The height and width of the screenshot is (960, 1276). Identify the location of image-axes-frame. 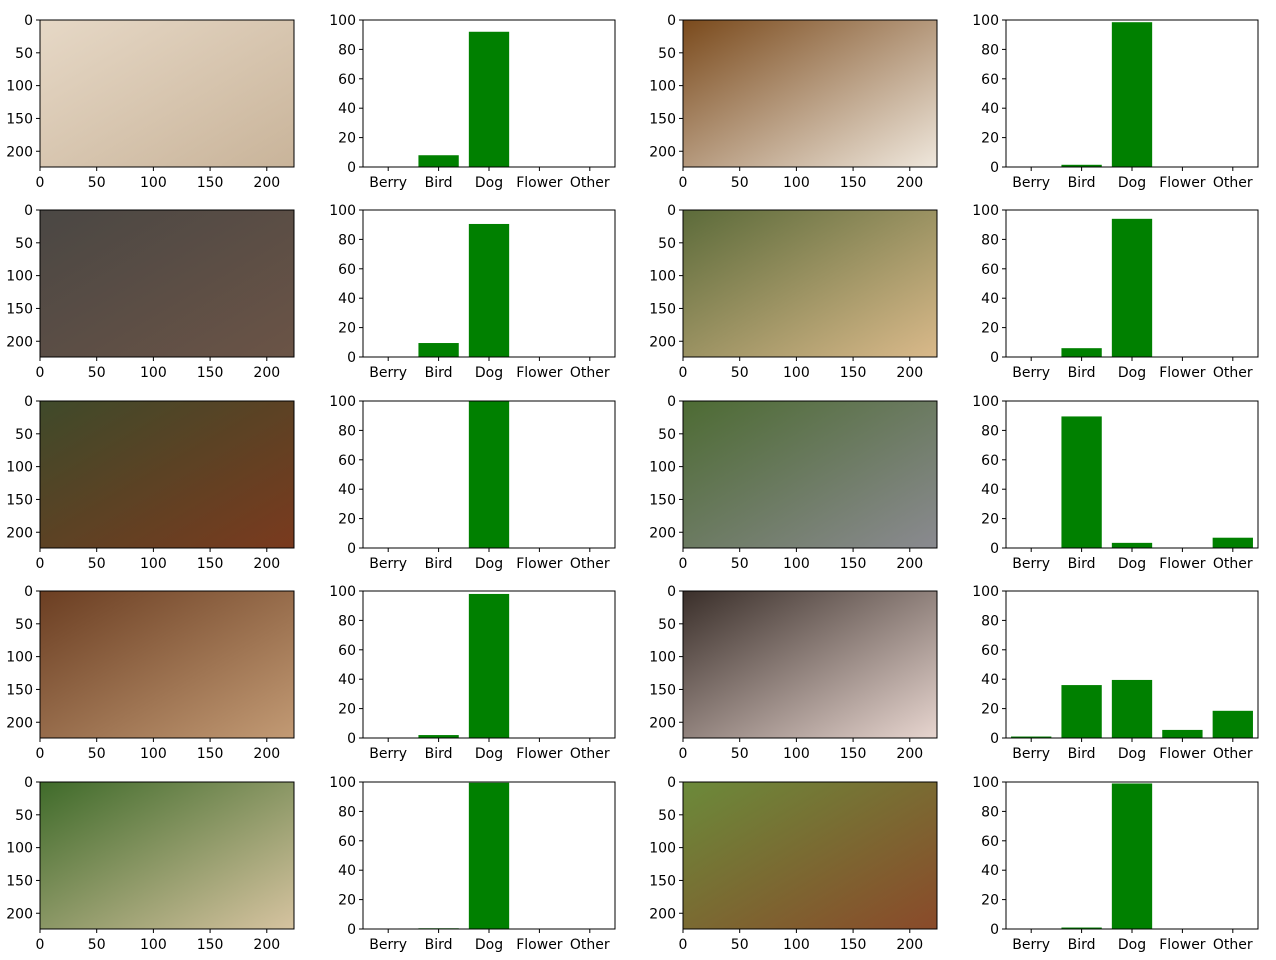
(810, 93).